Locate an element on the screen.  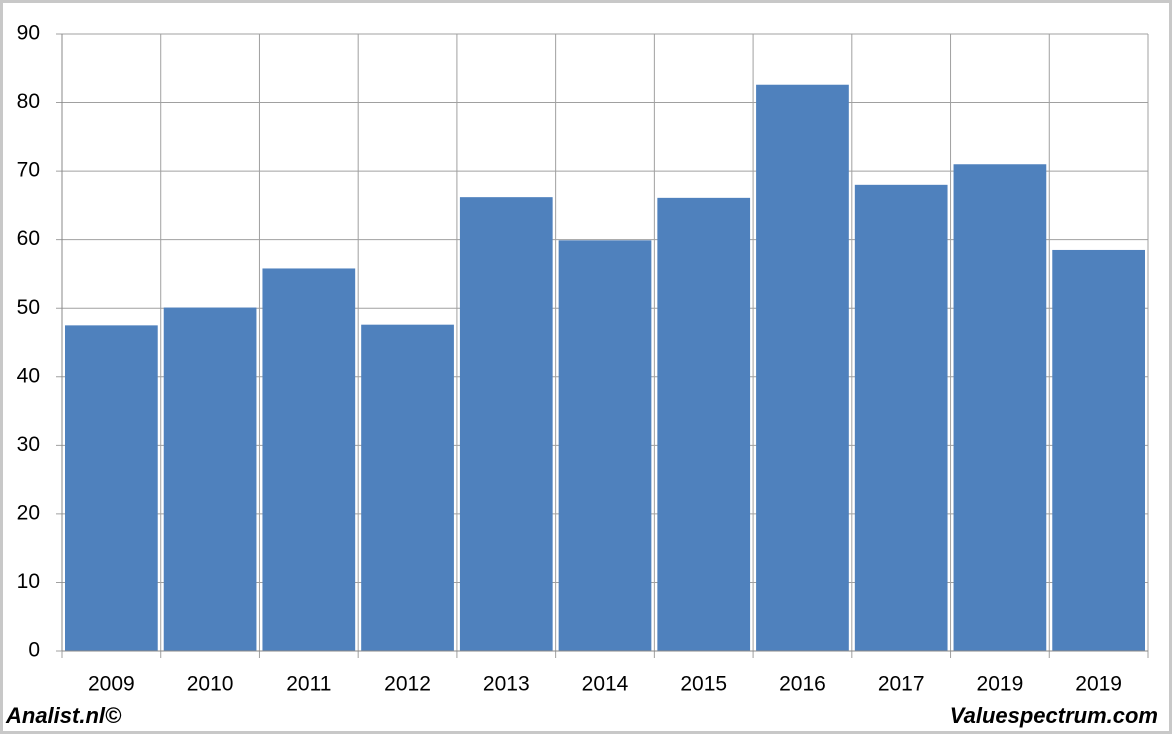
y-tick-label: 90 is located at coordinates (28, 33).